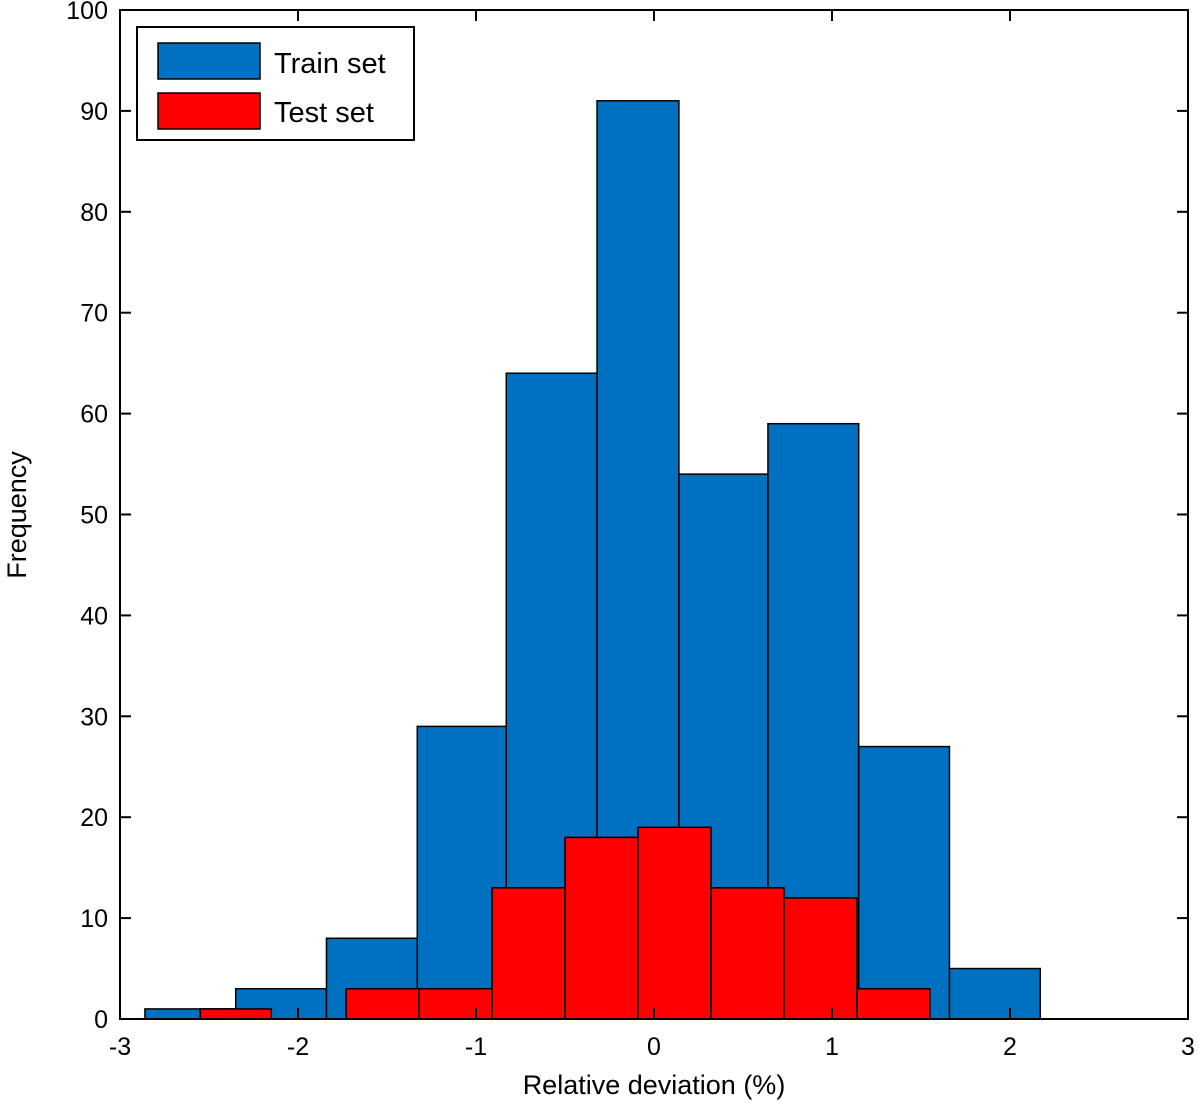 The image size is (1200, 1110). Describe the element at coordinates (832, 1047) in the screenshot. I see `x-tick-label: 1` at that location.